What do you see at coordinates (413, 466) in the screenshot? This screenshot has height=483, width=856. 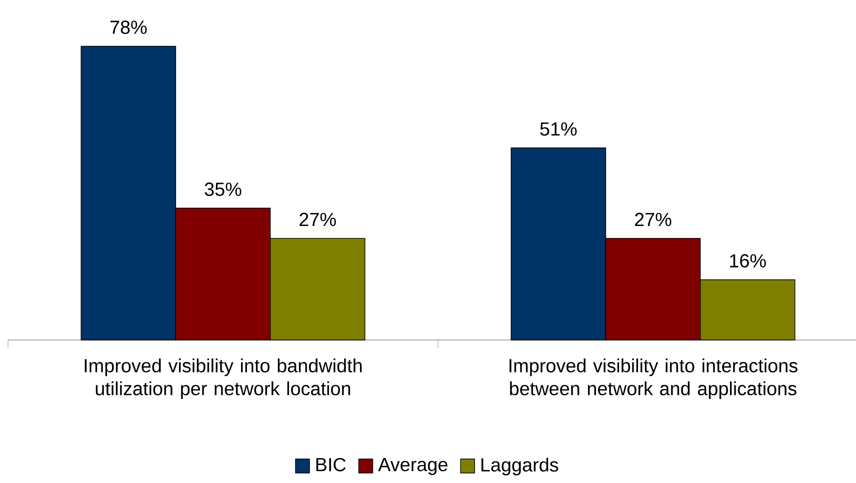 I see `legend-label: Average` at bounding box center [413, 466].